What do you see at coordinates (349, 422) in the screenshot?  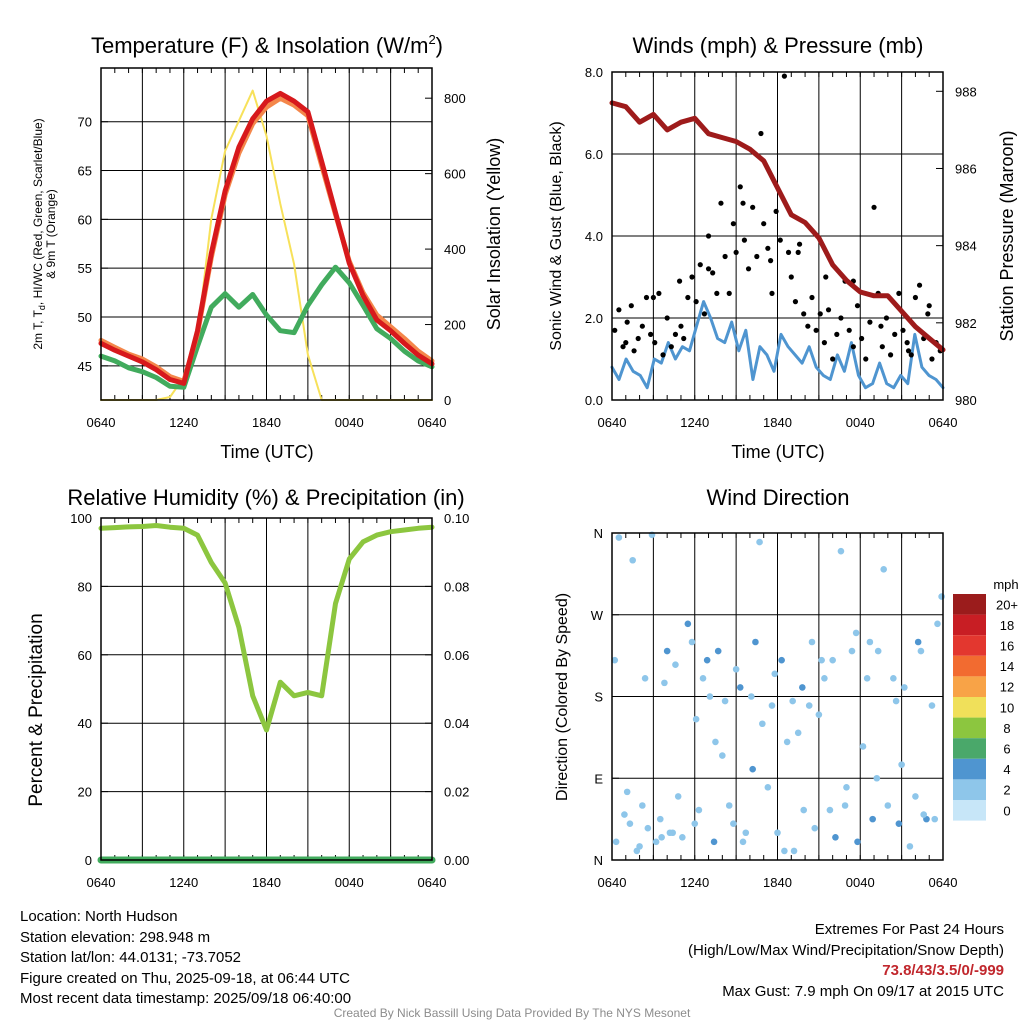 I see `x-tick-label: 0040` at bounding box center [349, 422].